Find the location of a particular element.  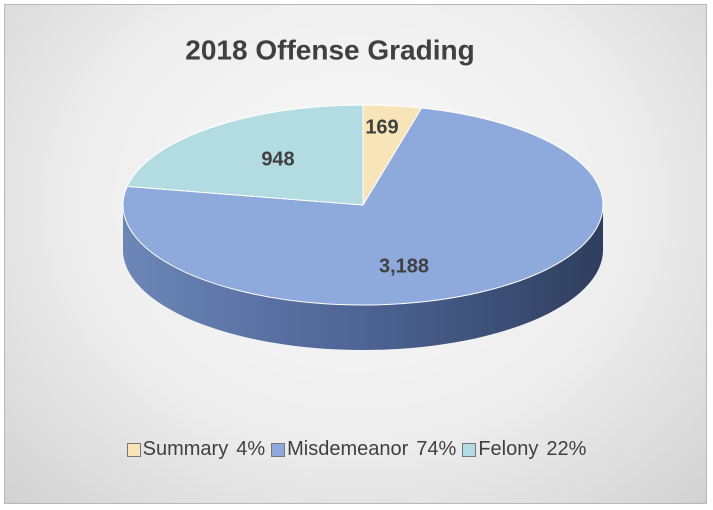

data-label: 948 is located at coordinates (277, 159).